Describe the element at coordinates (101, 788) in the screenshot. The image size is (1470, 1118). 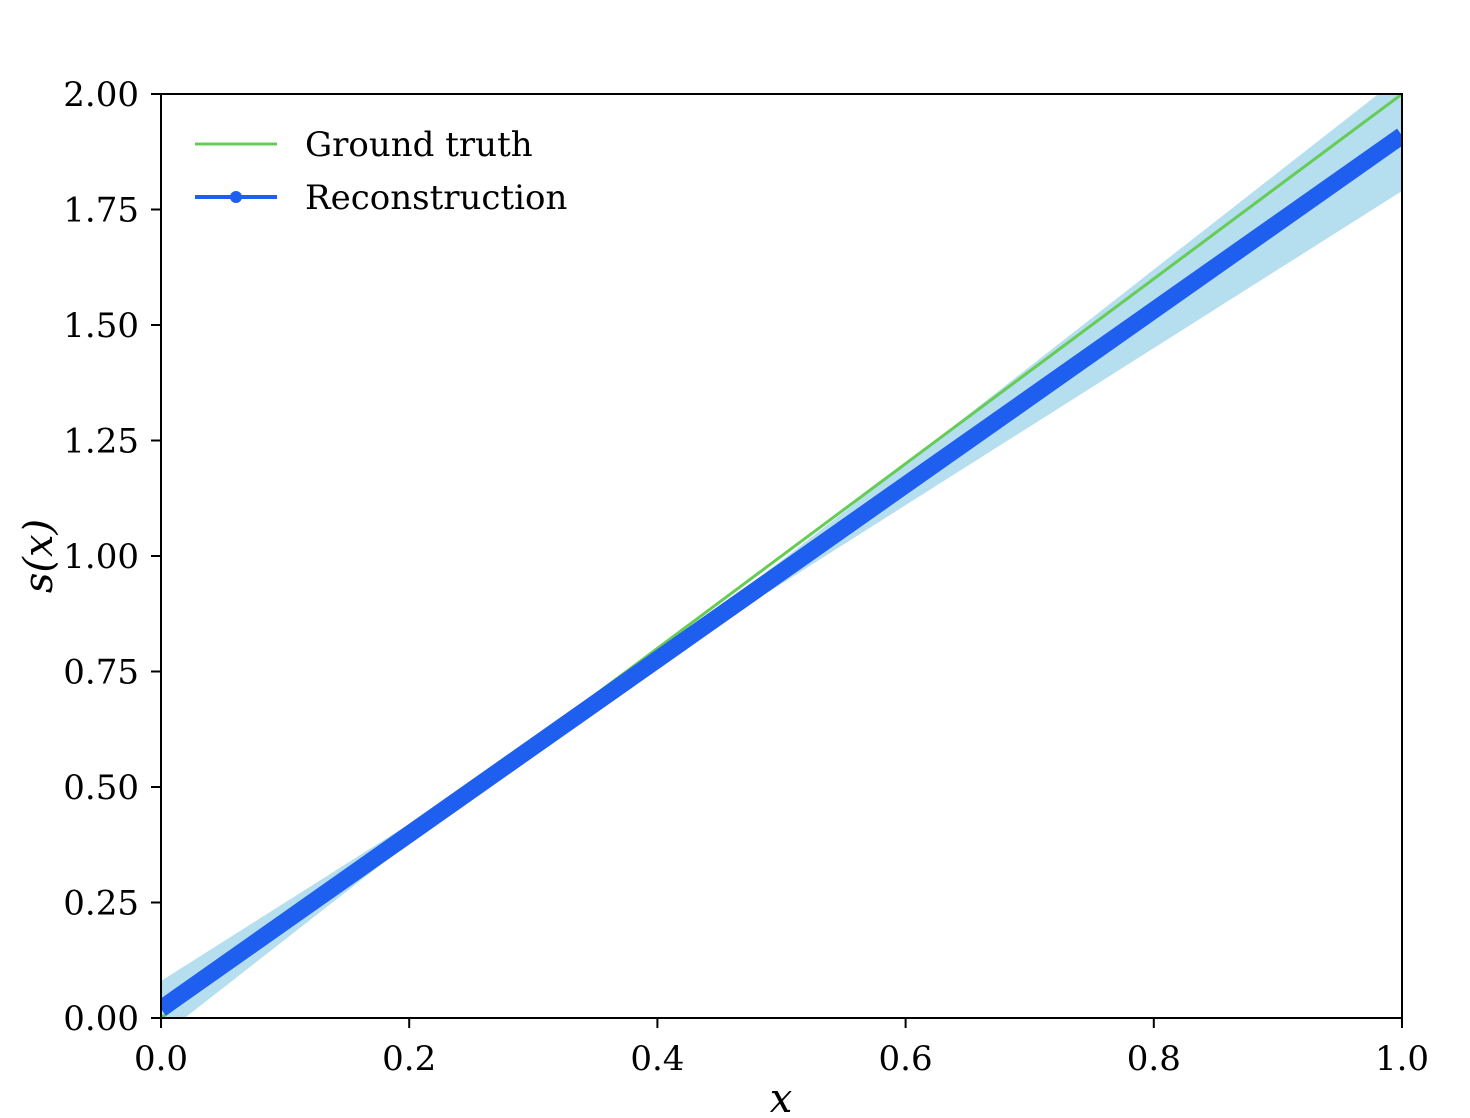
I see `y-tick-label: 0.50` at that location.